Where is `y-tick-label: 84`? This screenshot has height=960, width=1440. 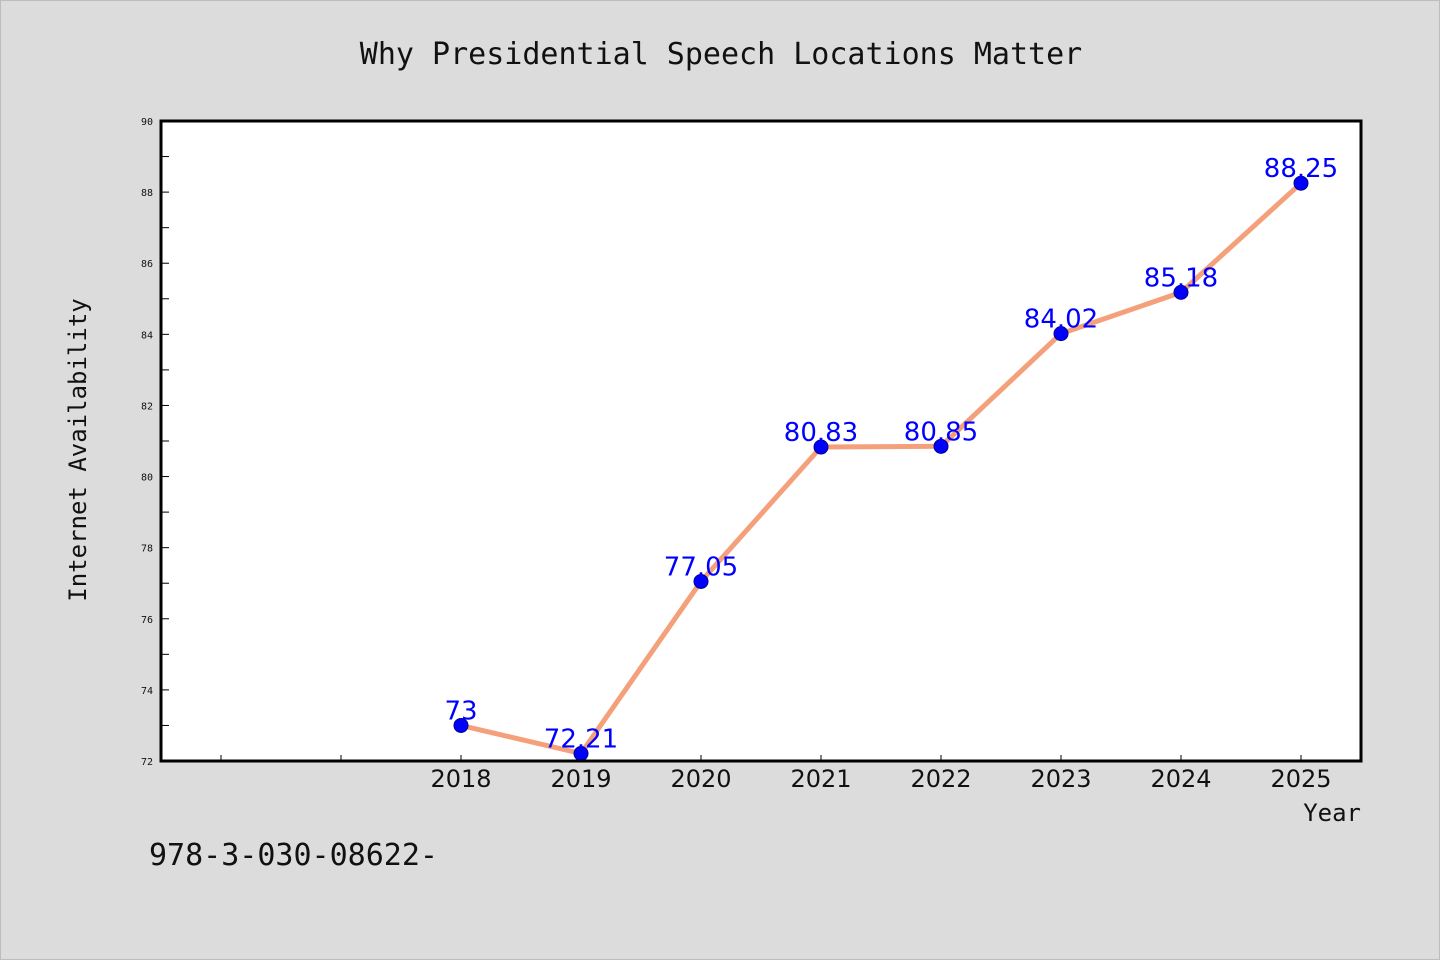 y-tick-label: 84 is located at coordinates (147, 335).